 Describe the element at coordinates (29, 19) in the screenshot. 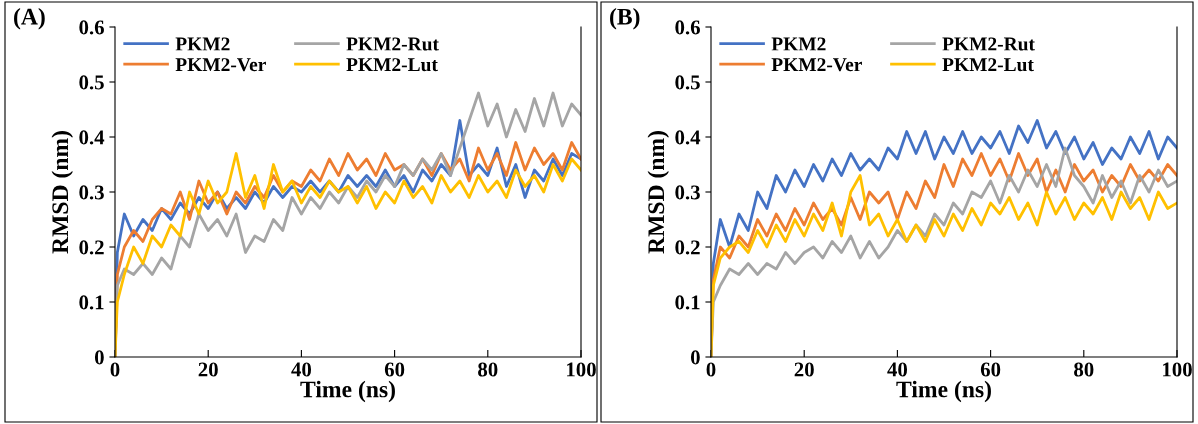

I see `text: (A)` at that location.